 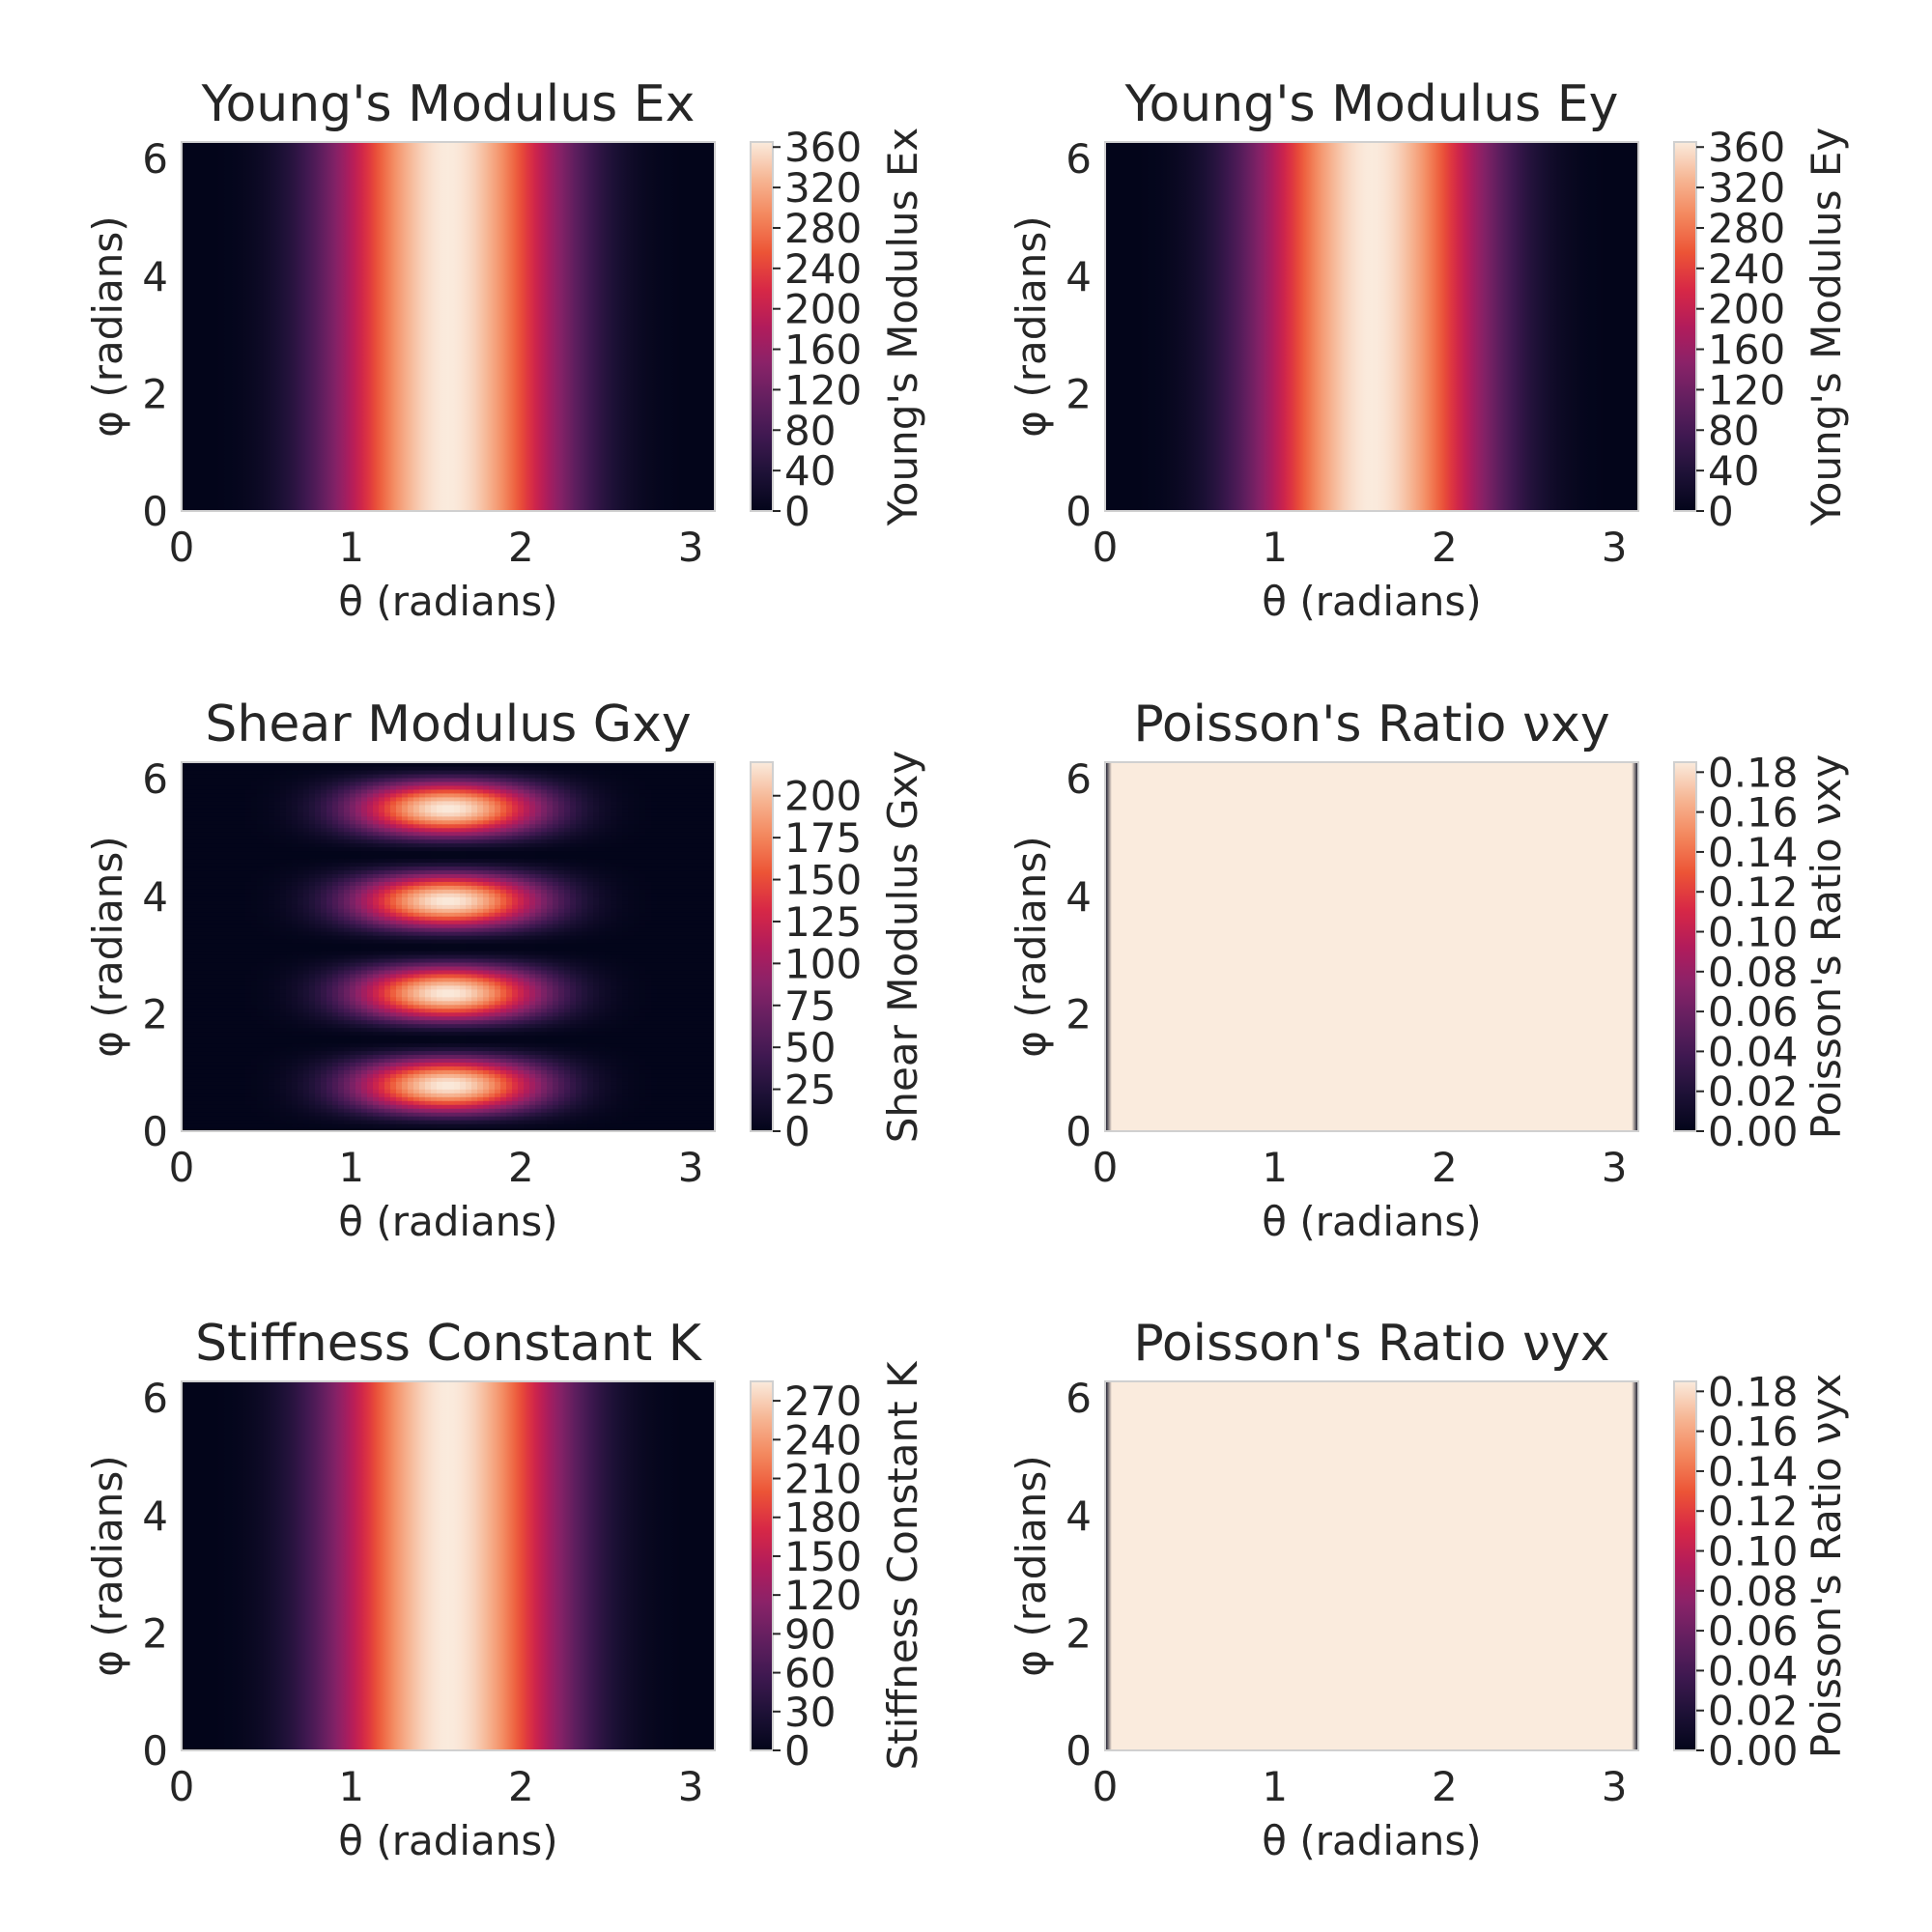 I want to click on colorbar-tick-label: 60, so click(x=810, y=1673).